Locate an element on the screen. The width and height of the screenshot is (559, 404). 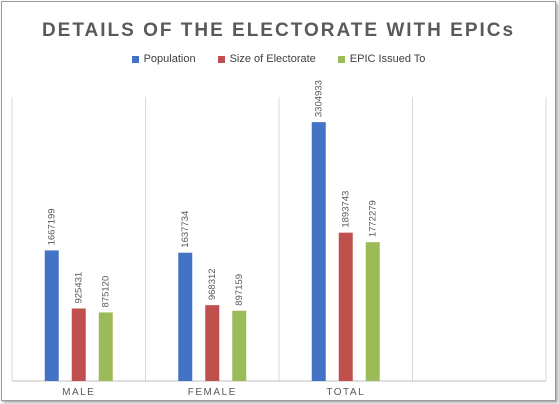
legend-item-population: Population is located at coordinates (163, 59).